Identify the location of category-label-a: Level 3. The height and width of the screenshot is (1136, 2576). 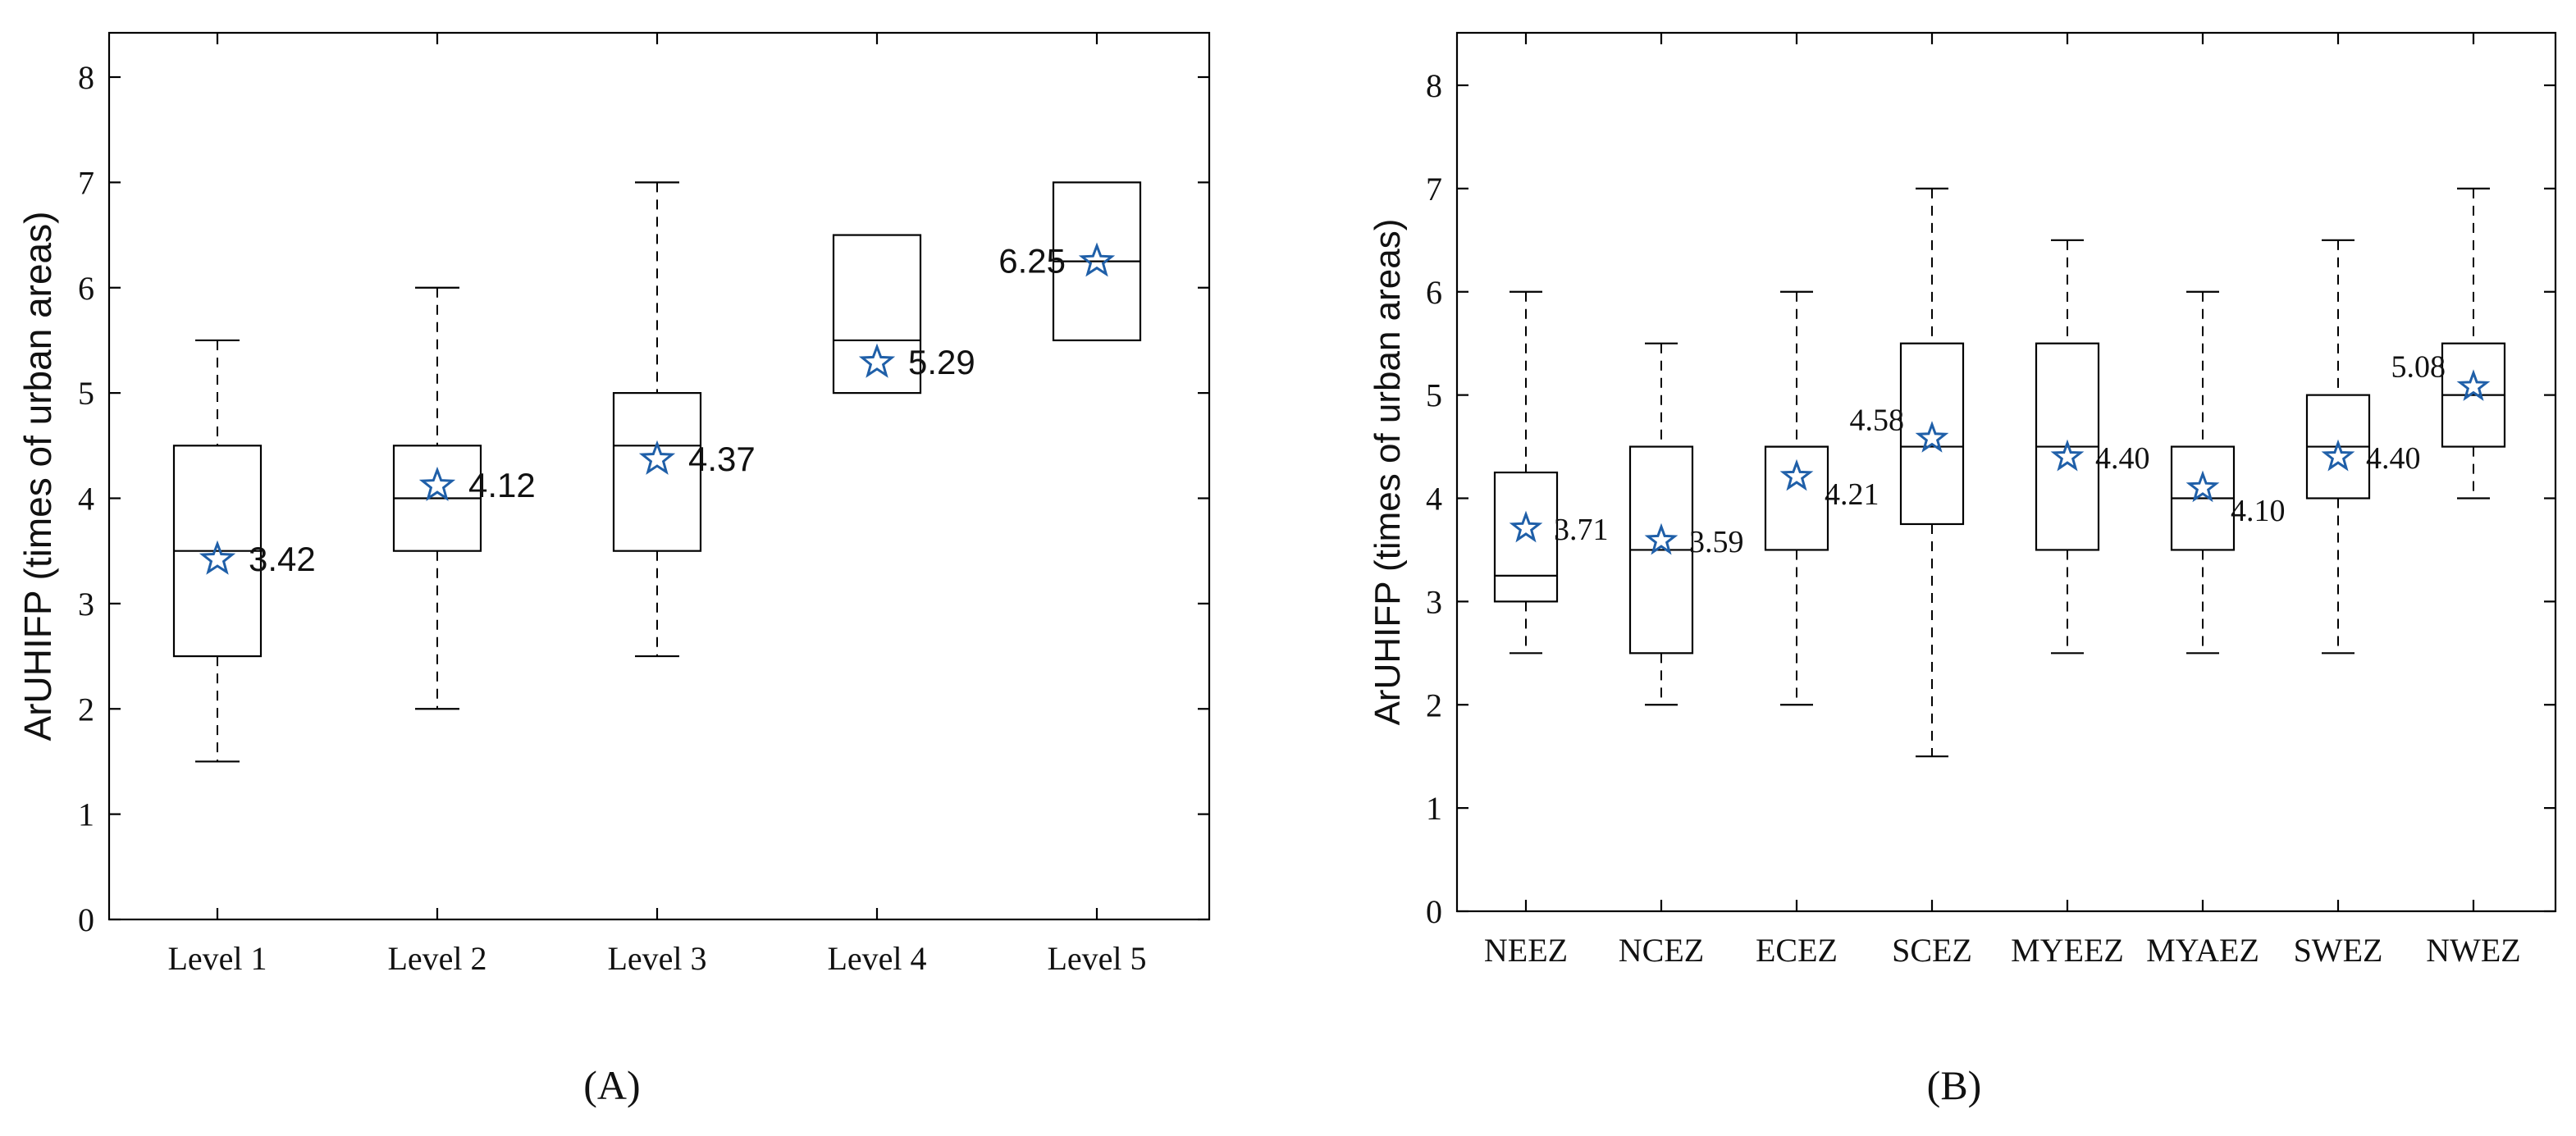
(657, 958).